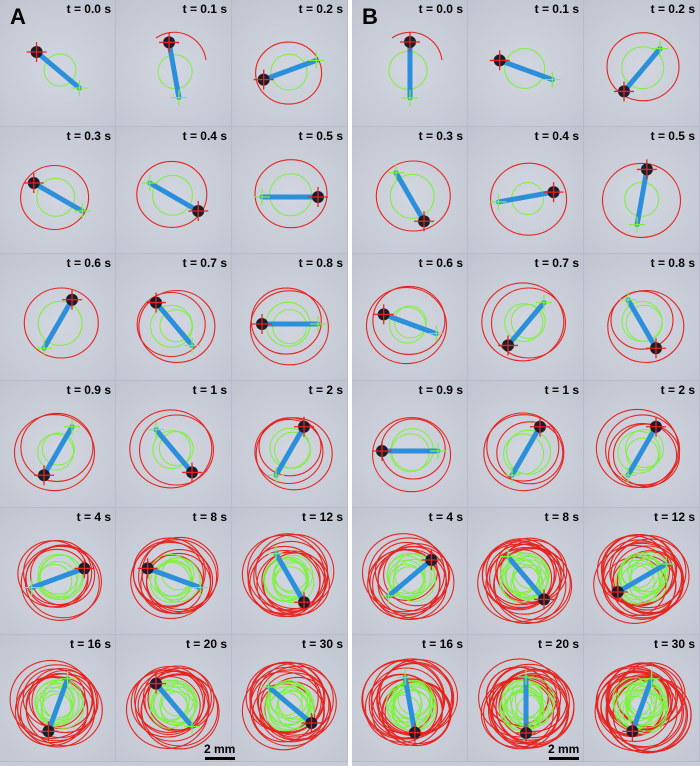  I want to click on time-label: t = 30 s, so click(674, 644).